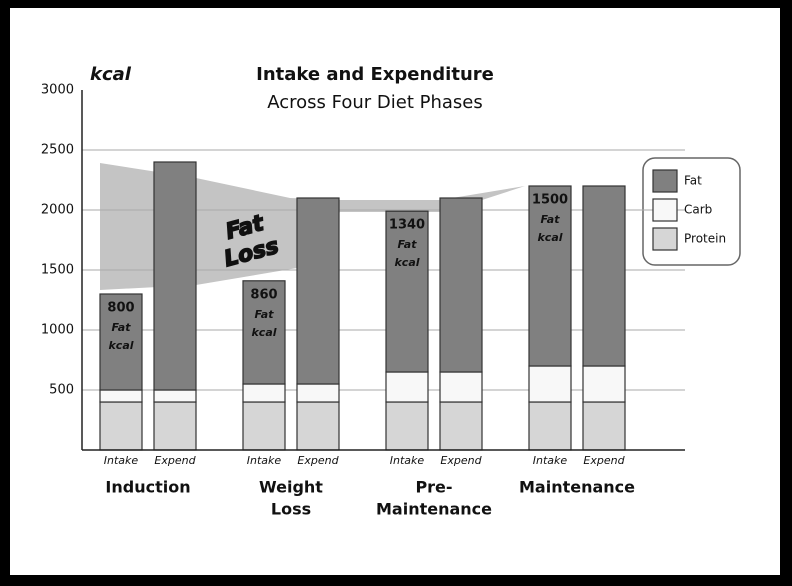 The height and width of the screenshot is (586, 792). Describe the element at coordinates (375, 74) in the screenshot. I see `chart-title: Intake and Expenditure` at that location.